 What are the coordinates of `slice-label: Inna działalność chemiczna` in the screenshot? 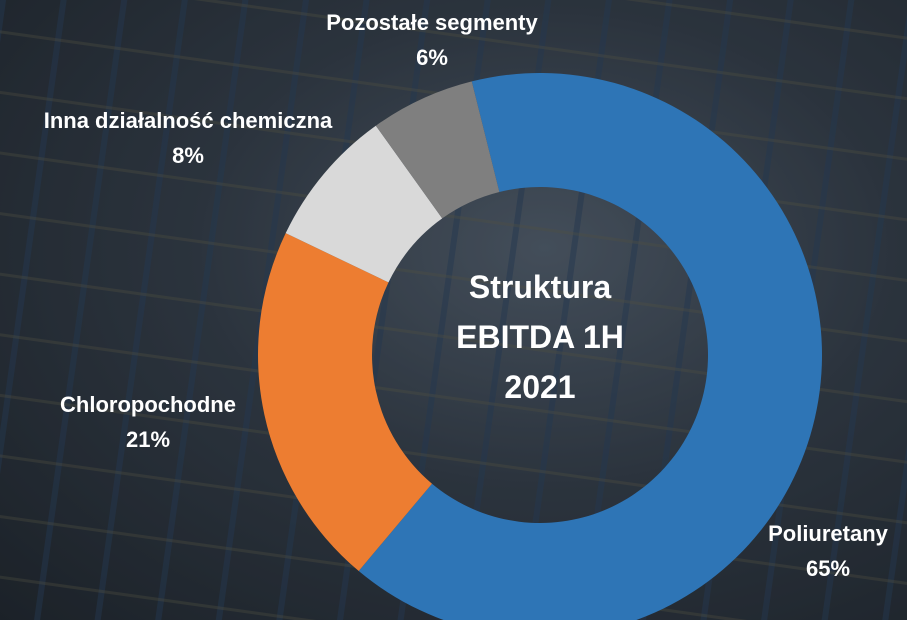 It's located at (188, 120).